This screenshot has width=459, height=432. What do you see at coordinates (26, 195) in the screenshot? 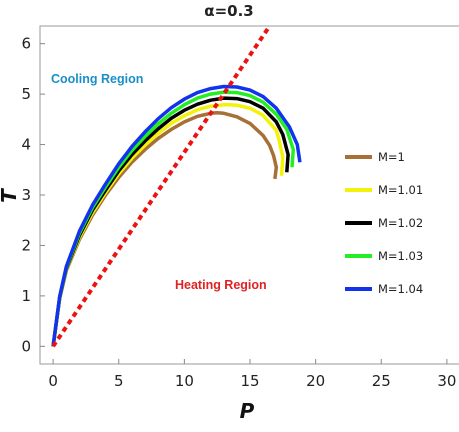
I see `y-tick-label: 3` at bounding box center [26, 195].